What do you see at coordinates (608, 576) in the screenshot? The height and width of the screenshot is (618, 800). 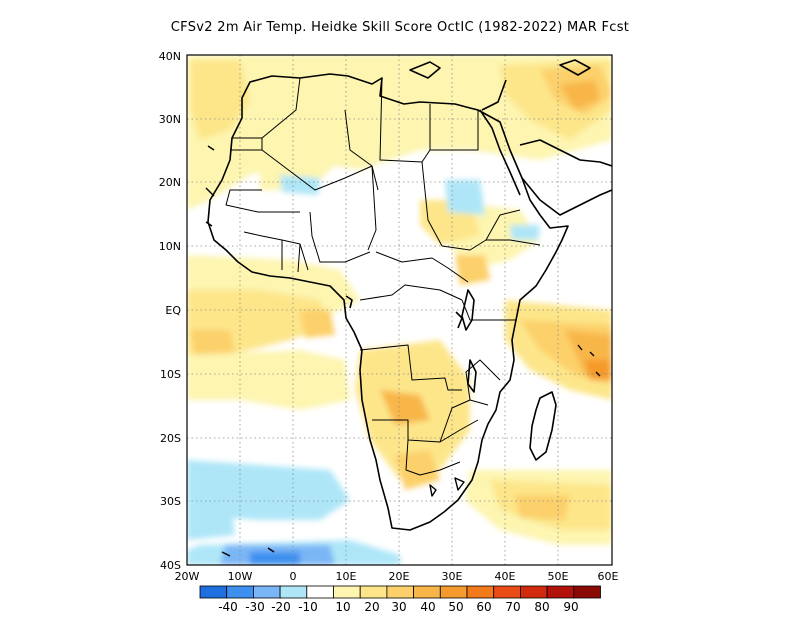 I see `lon-tick-label: 60E` at bounding box center [608, 576].